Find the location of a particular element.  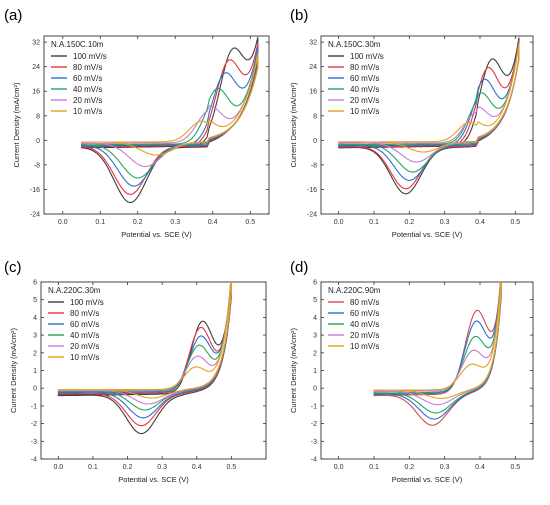

panel-letter: (d) is located at coordinates (299, 267).